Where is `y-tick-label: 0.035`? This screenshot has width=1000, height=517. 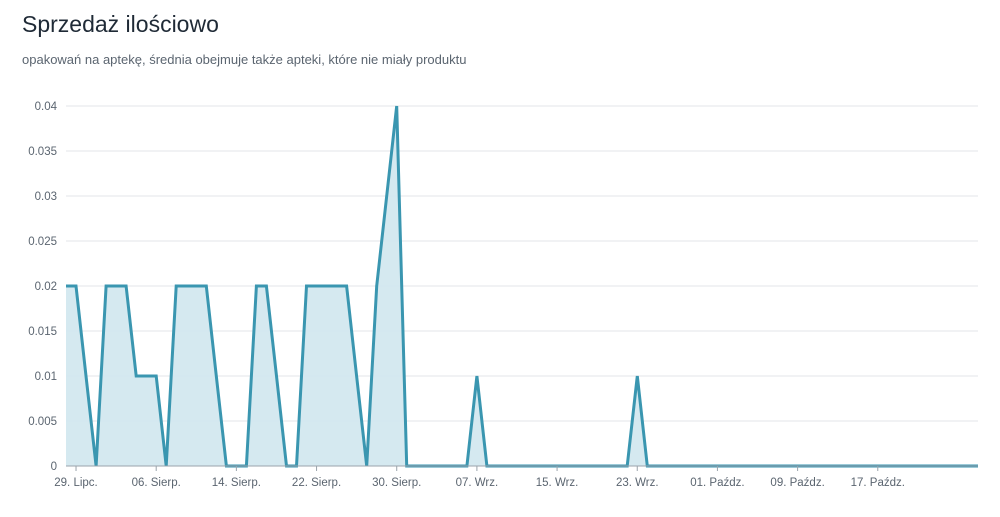
y-tick-label: 0.035 is located at coordinates (42, 152).